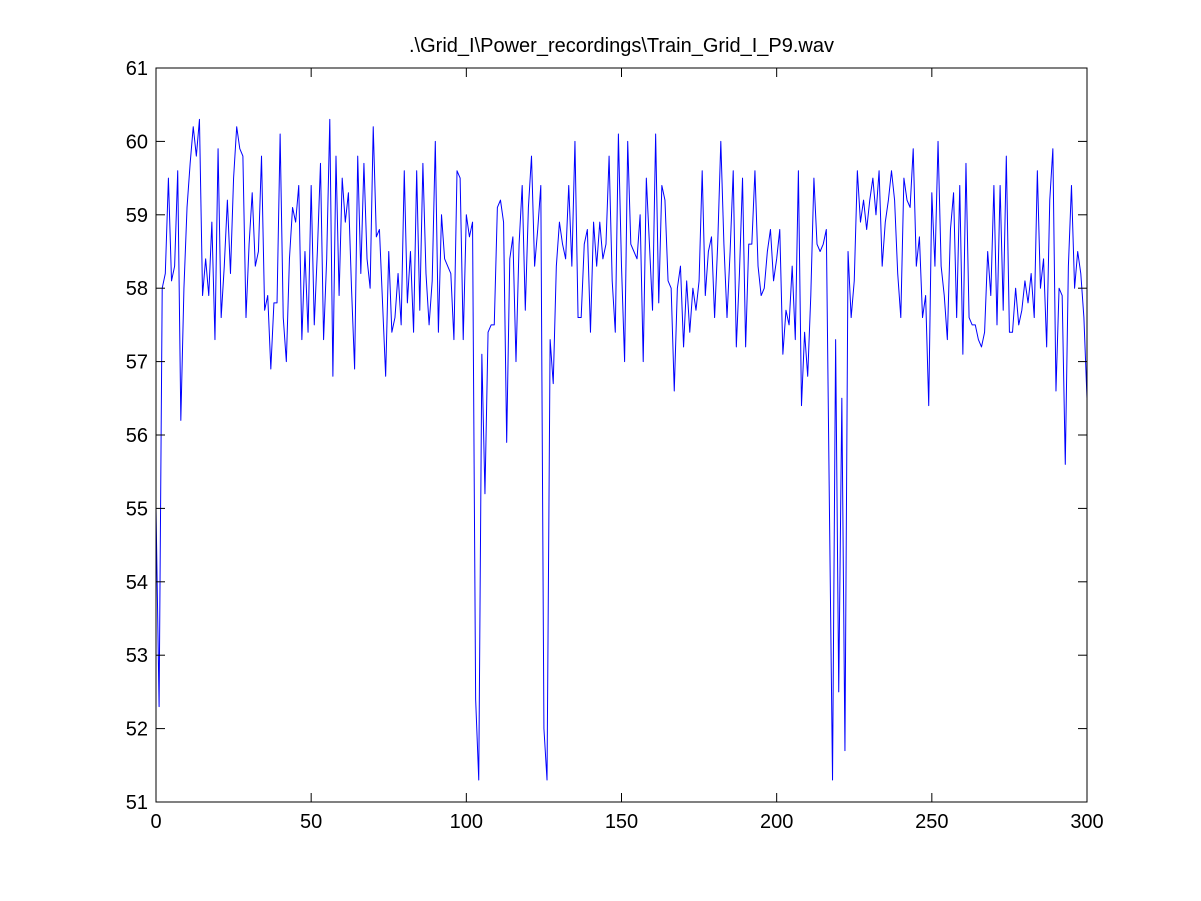  What do you see at coordinates (137, 656) in the screenshot?
I see `y-tick-label: 53` at bounding box center [137, 656].